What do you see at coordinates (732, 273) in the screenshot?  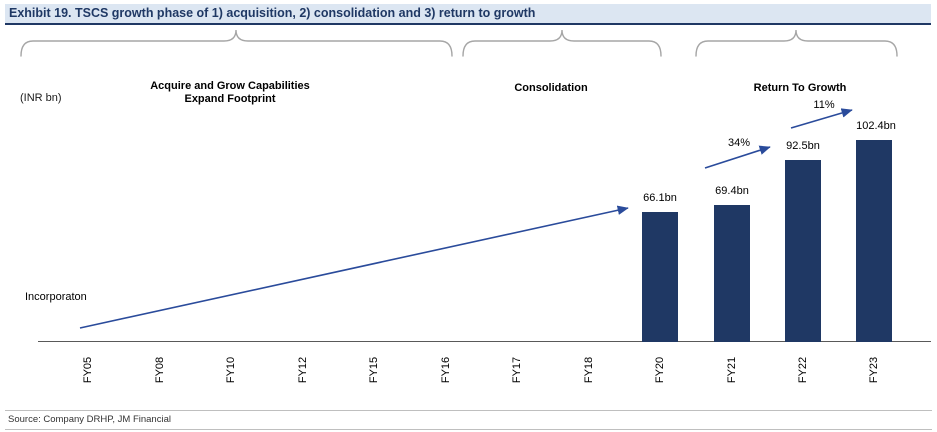 I see `bar-fy21` at bounding box center [732, 273].